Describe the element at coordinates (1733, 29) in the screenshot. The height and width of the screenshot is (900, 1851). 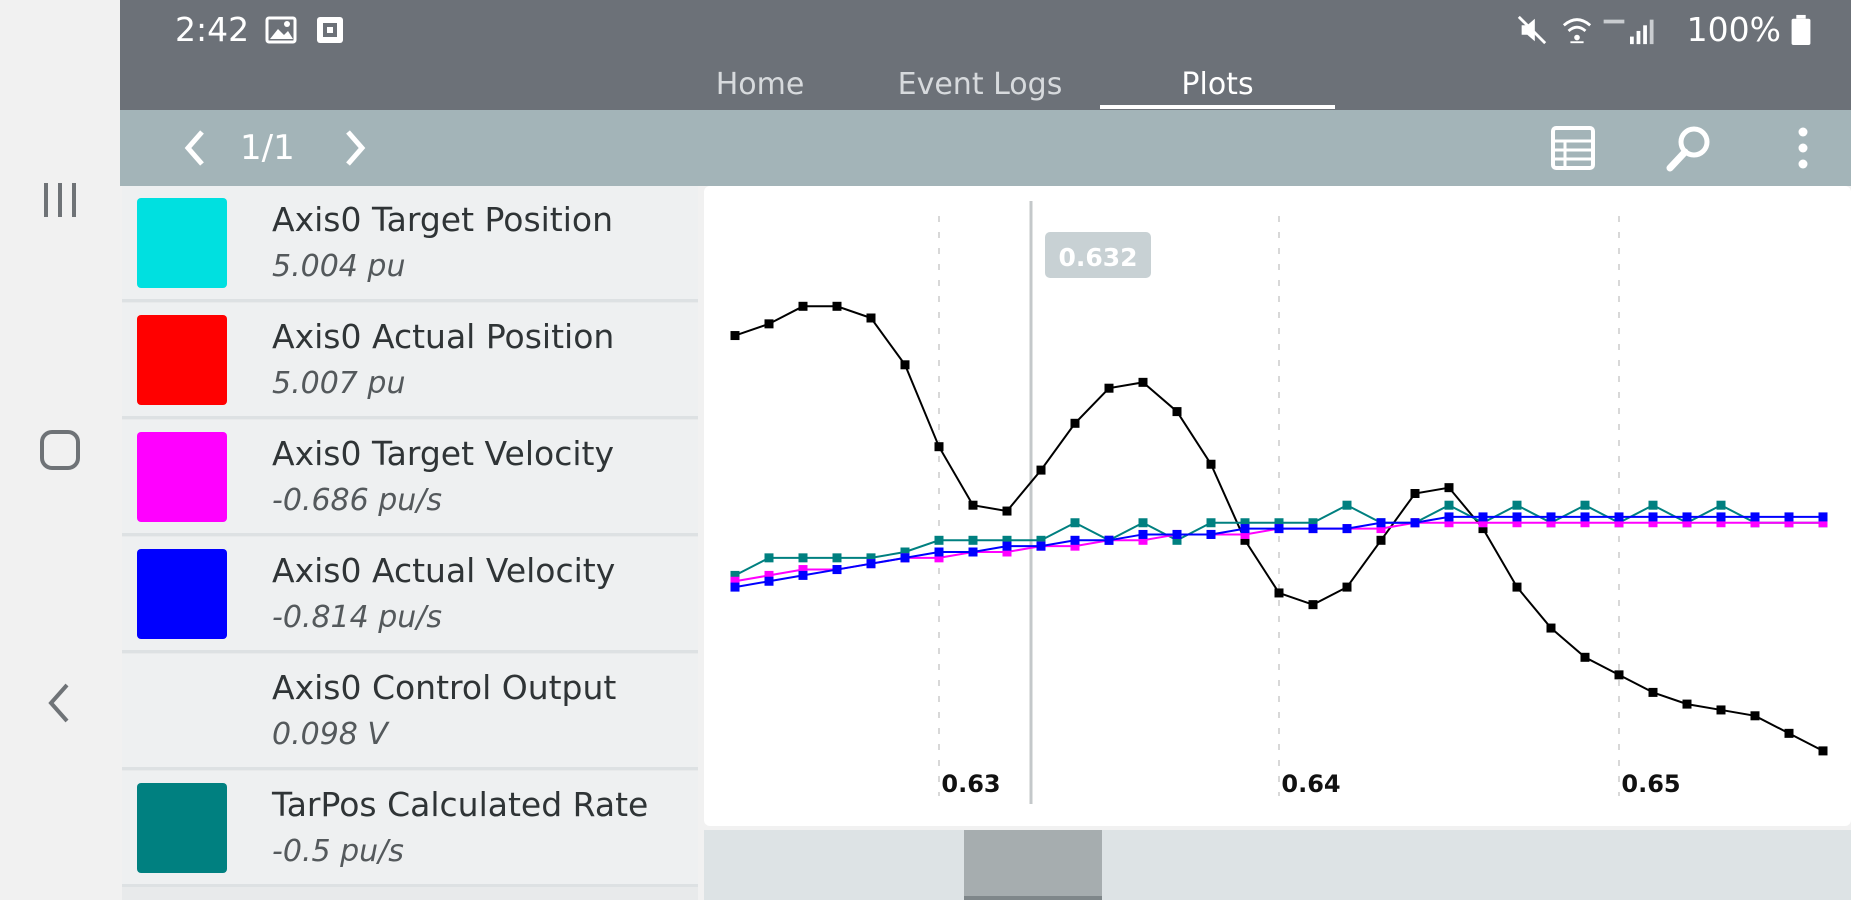
I see `battery-percent: 100%` at that location.